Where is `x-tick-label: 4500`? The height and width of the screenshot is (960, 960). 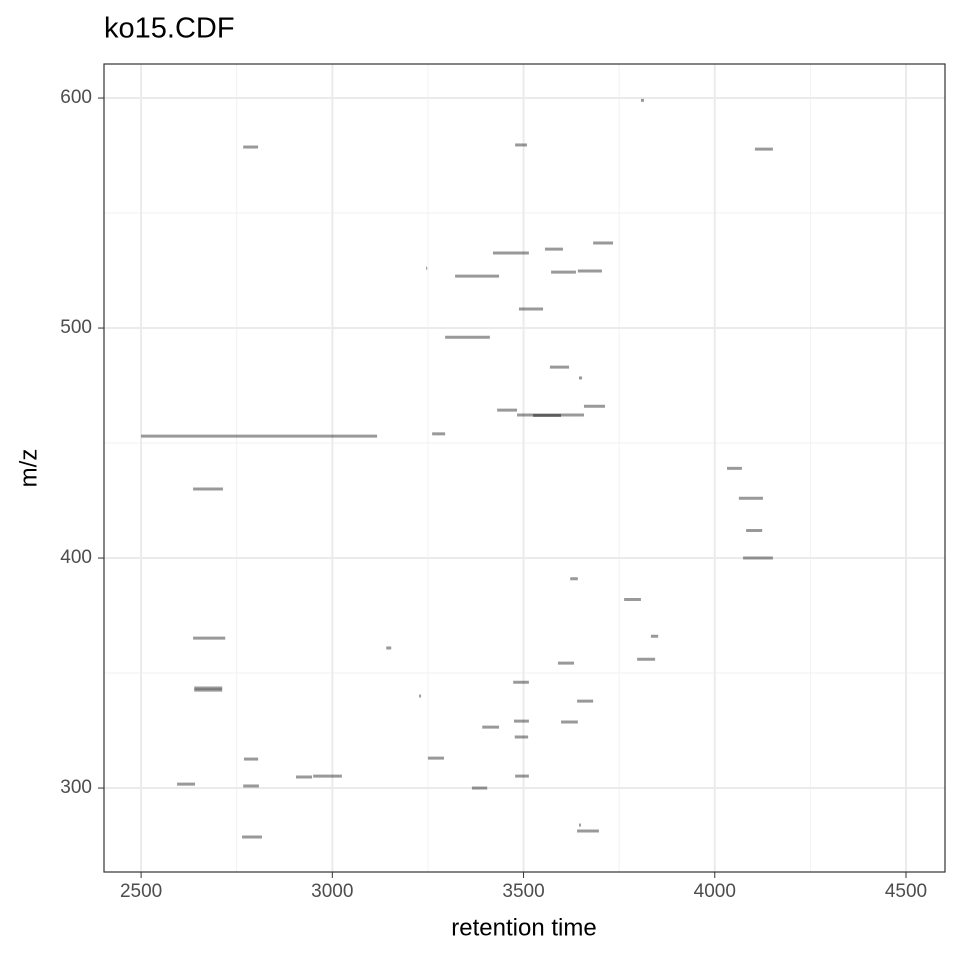 x-tick-label: 4500 is located at coordinates (906, 891).